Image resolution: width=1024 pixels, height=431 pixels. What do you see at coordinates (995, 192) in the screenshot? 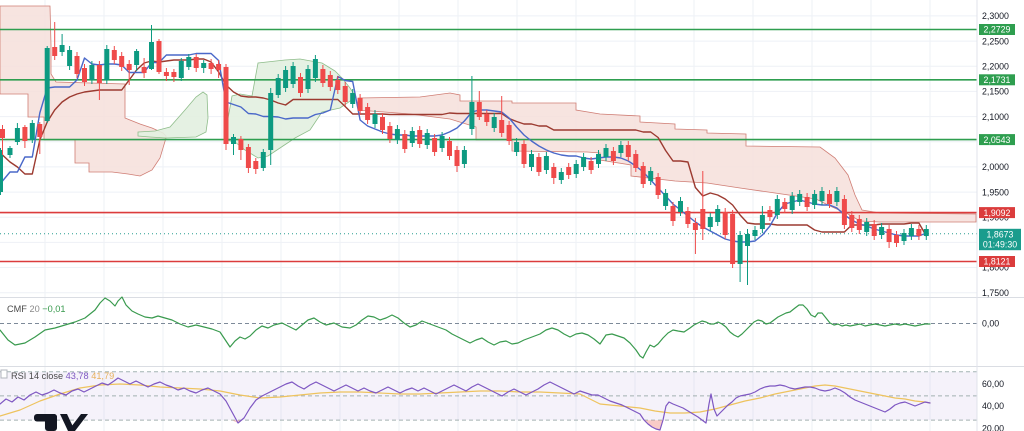
I see `svg-text: 1,9500` at bounding box center [995, 192].